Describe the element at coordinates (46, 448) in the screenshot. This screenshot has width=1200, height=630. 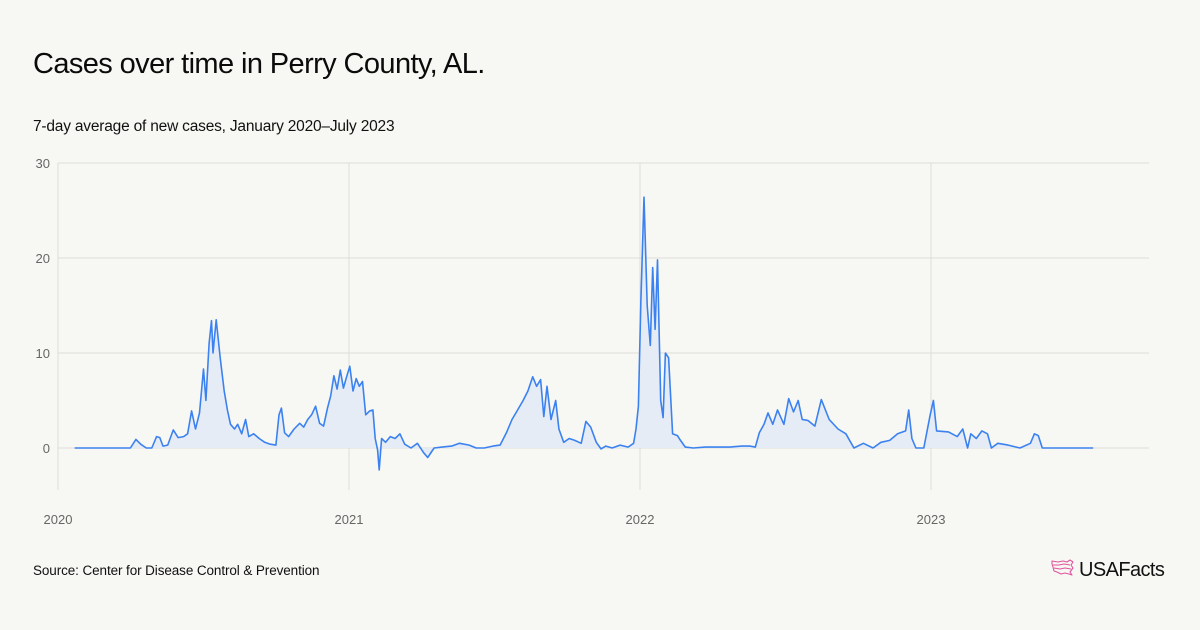
I see `y-tick-label: 0` at that location.